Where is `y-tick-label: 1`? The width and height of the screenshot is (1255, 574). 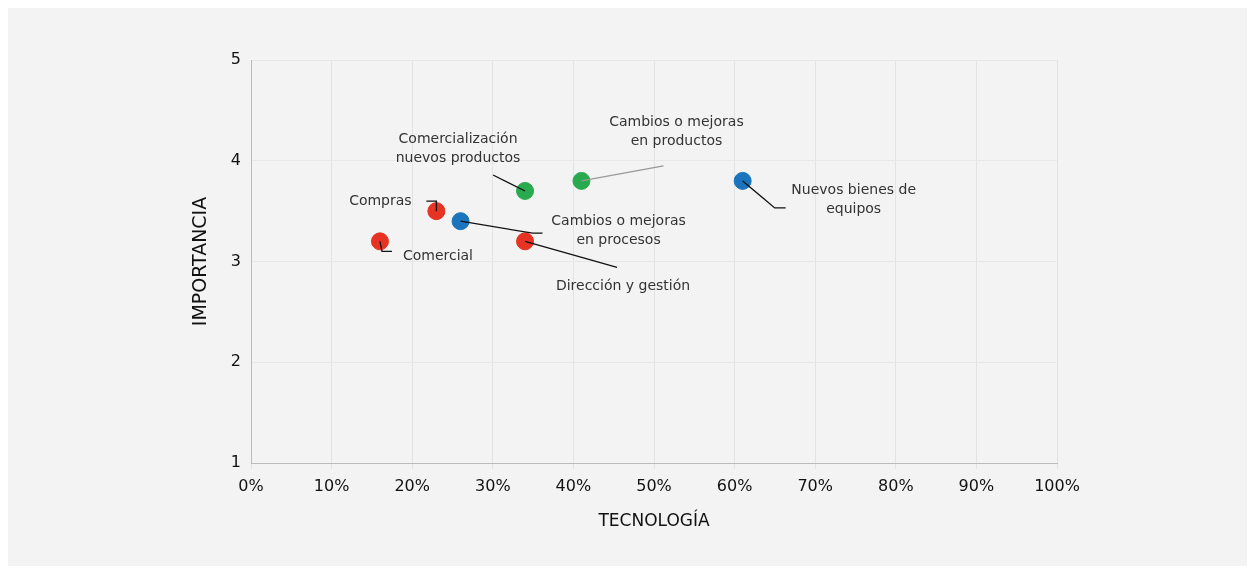
y-tick-label: 1 is located at coordinates (235, 462).